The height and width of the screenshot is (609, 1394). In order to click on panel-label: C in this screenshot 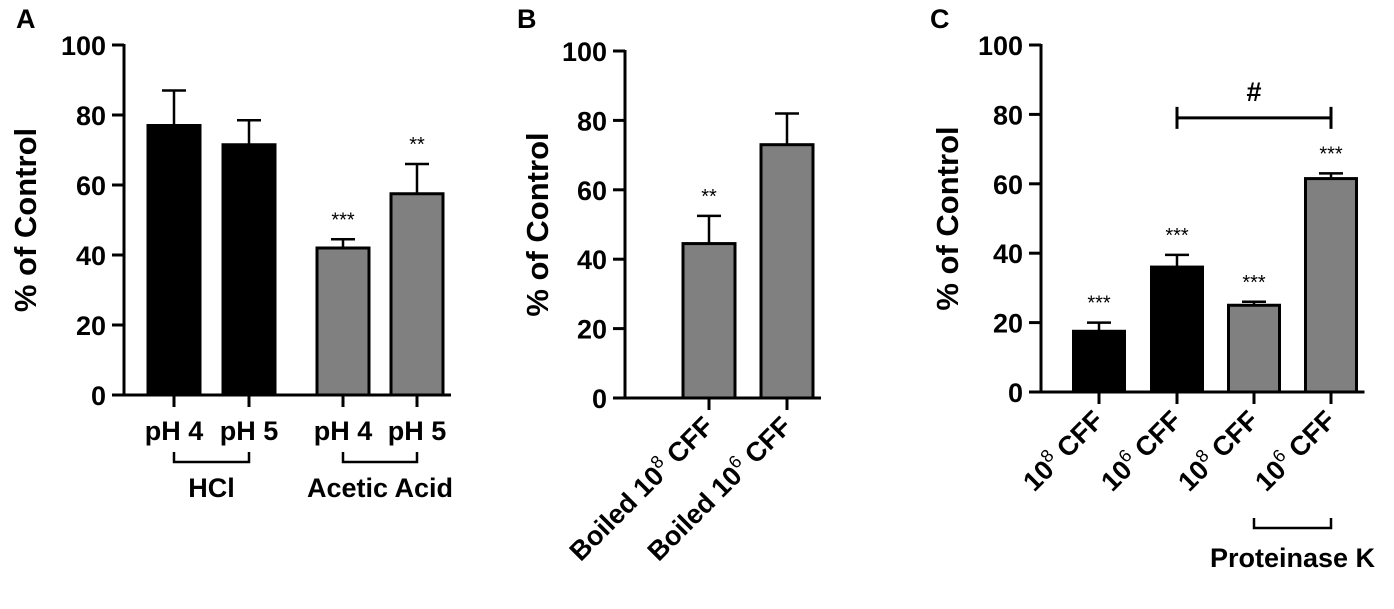, I will do `click(940, 19)`.